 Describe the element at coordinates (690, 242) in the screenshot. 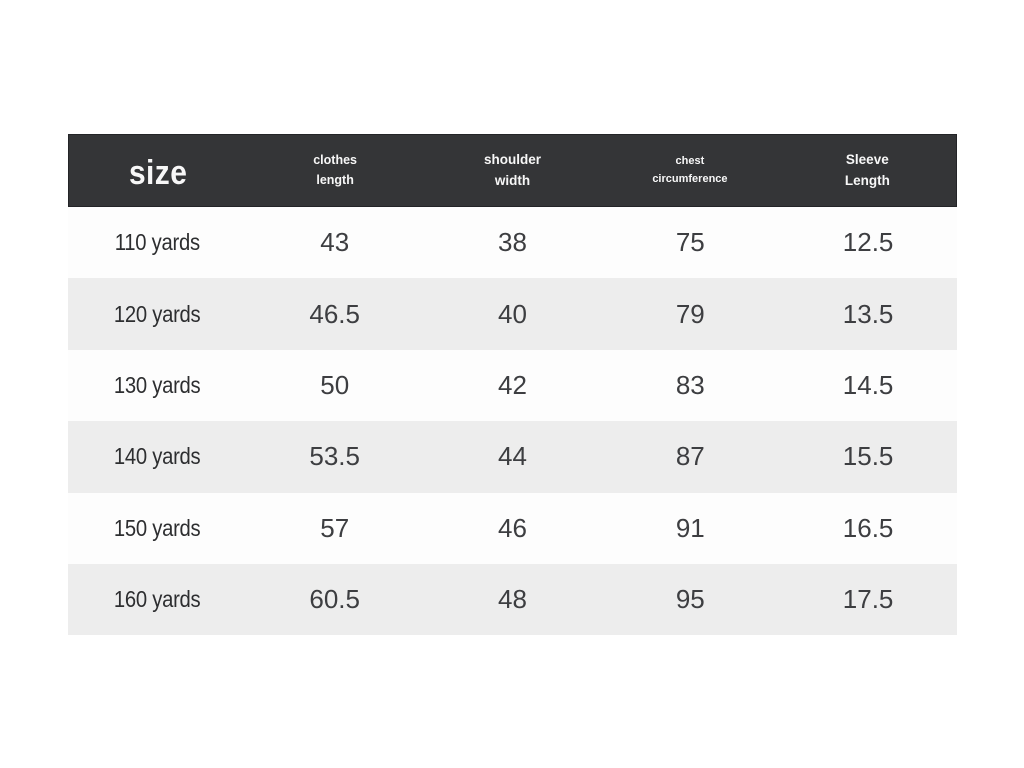

I see `chest-circumference-cell: 75` at that location.